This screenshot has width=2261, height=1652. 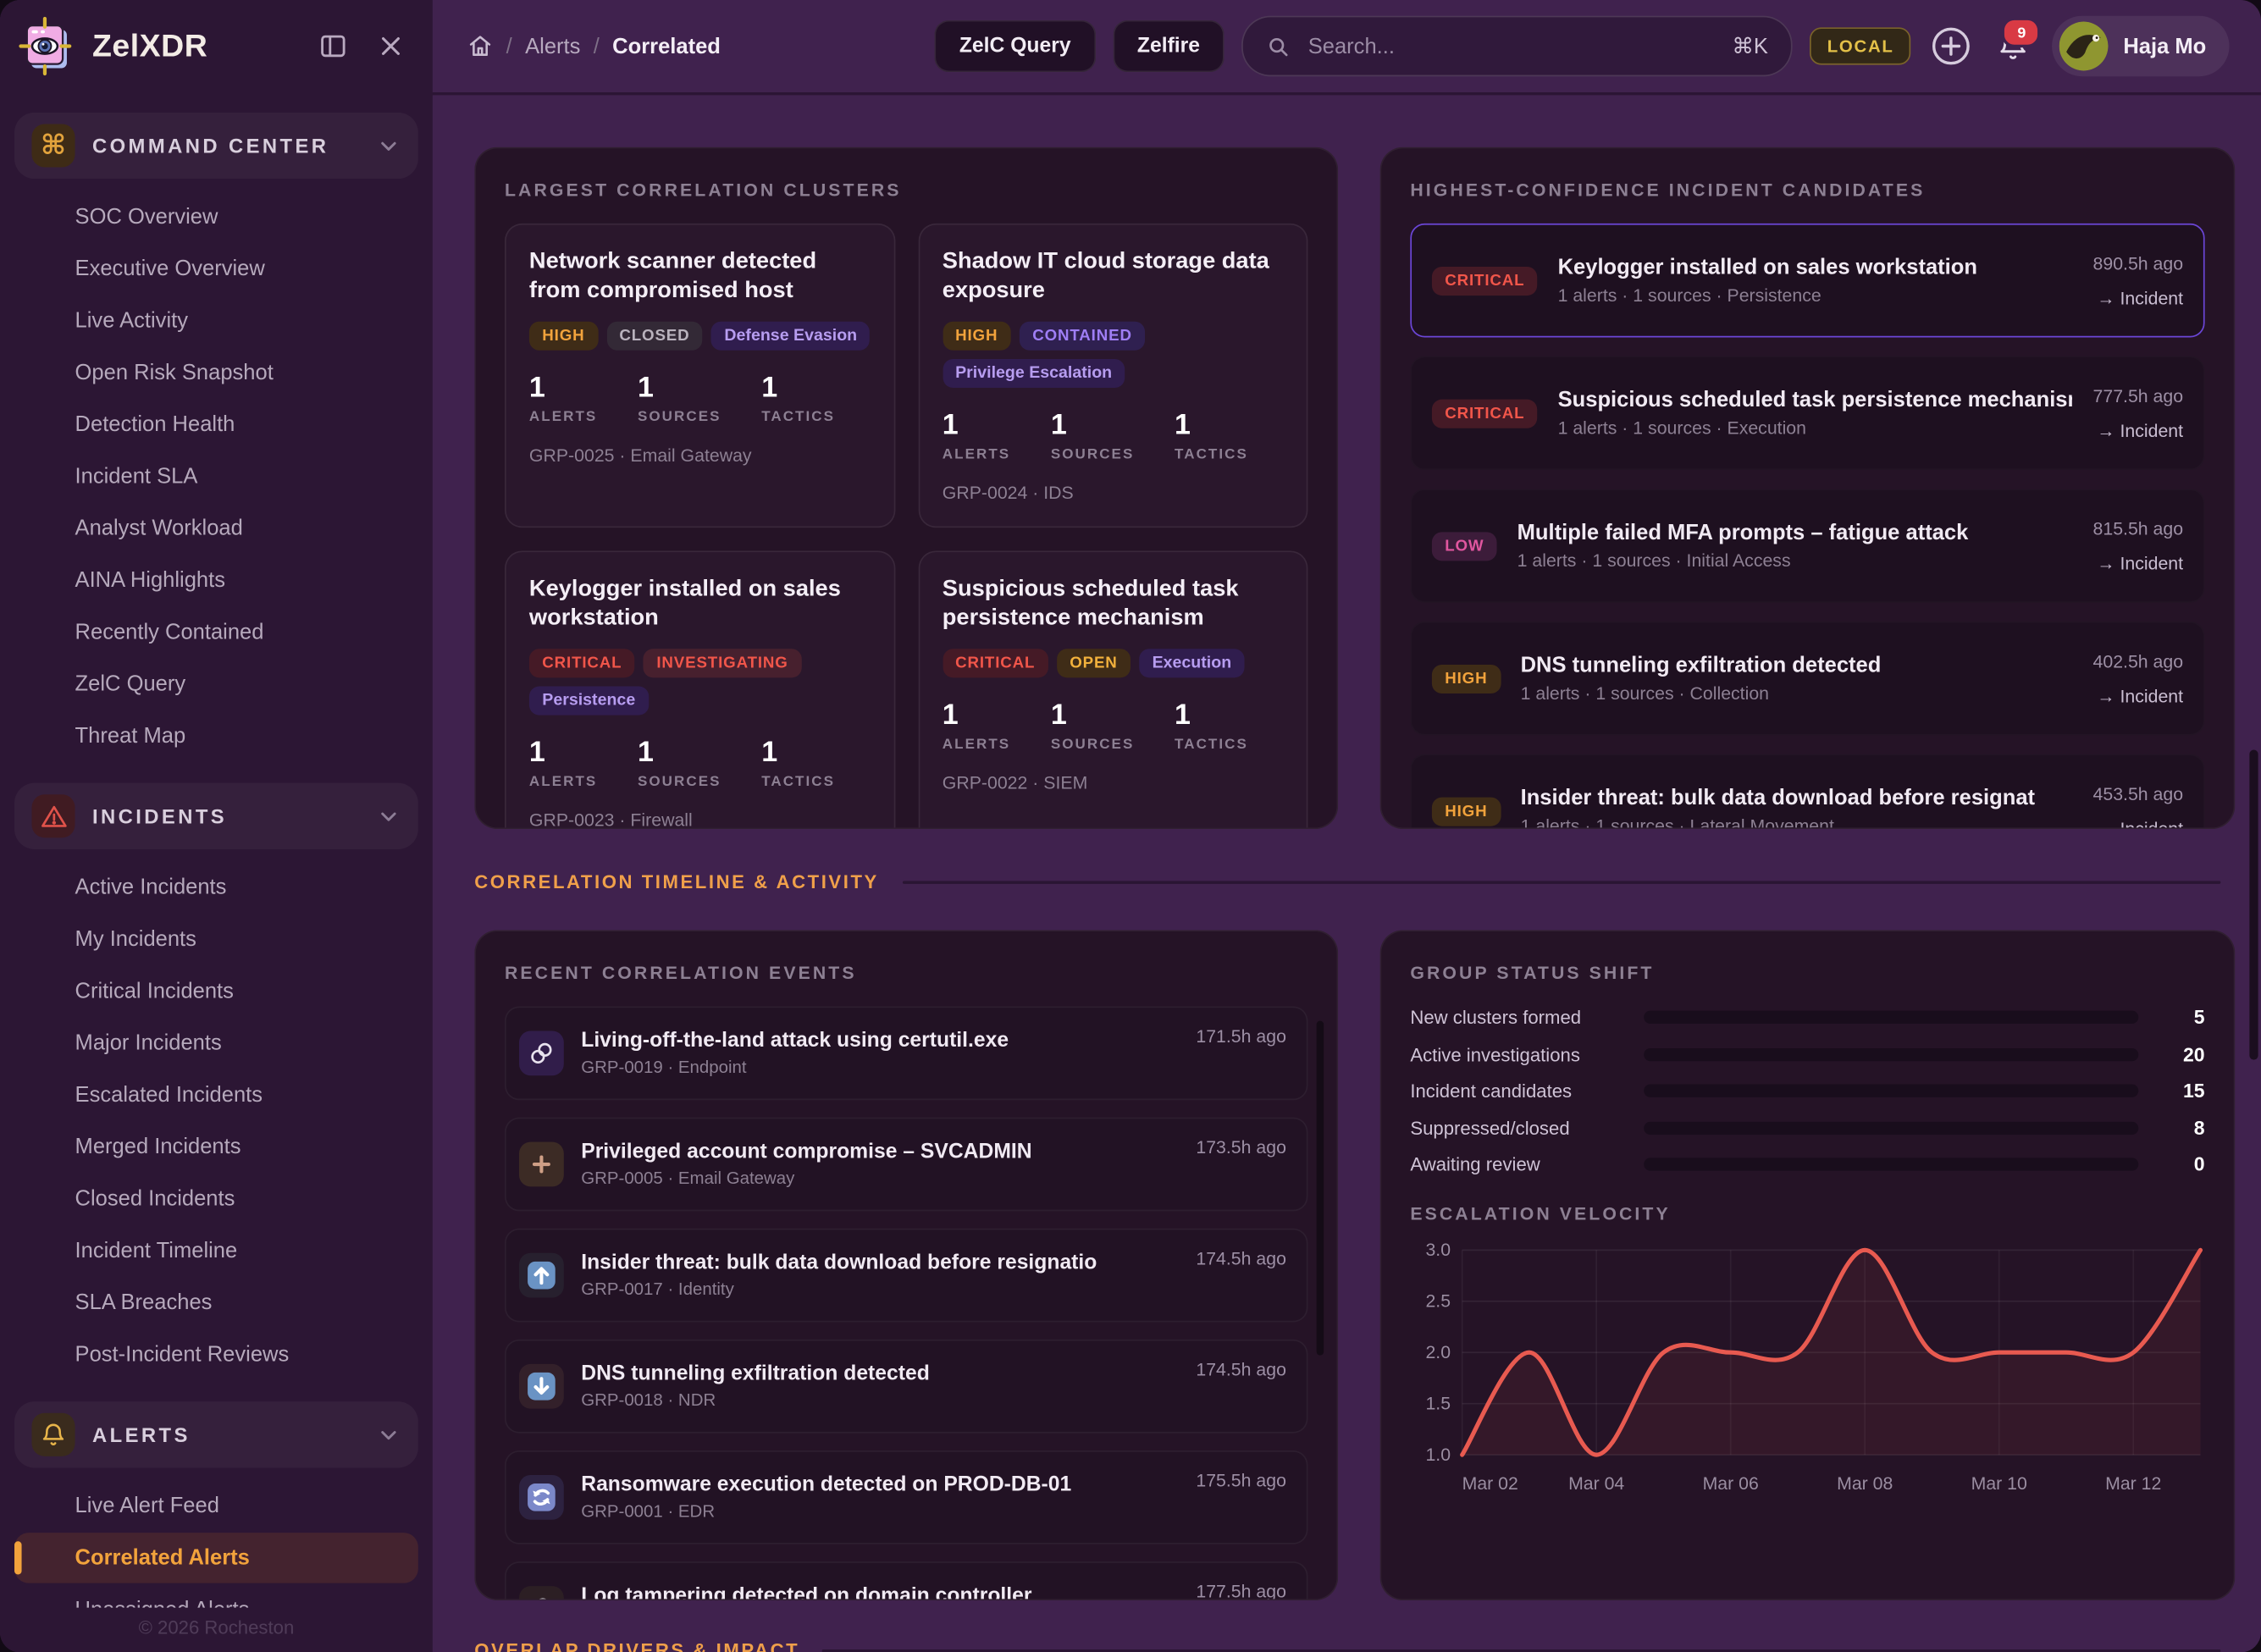 What do you see at coordinates (217, 1627) in the screenshot?
I see `sidebar-footer: © 2026 Rocheston` at bounding box center [217, 1627].